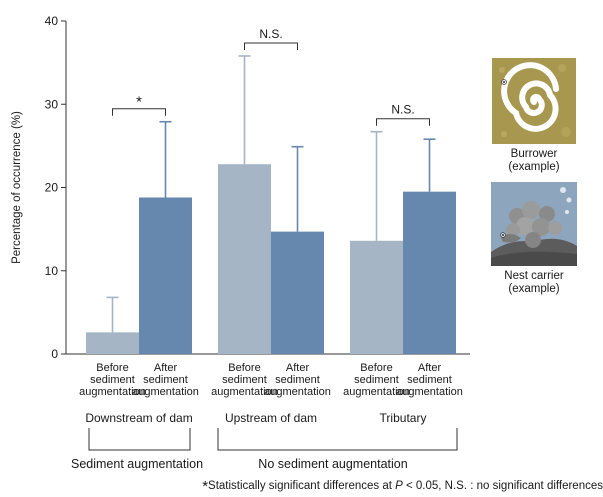 The image size is (603, 497). Describe the element at coordinates (138, 418) in the screenshot. I see `group-label: Downstream of dam` at that location.